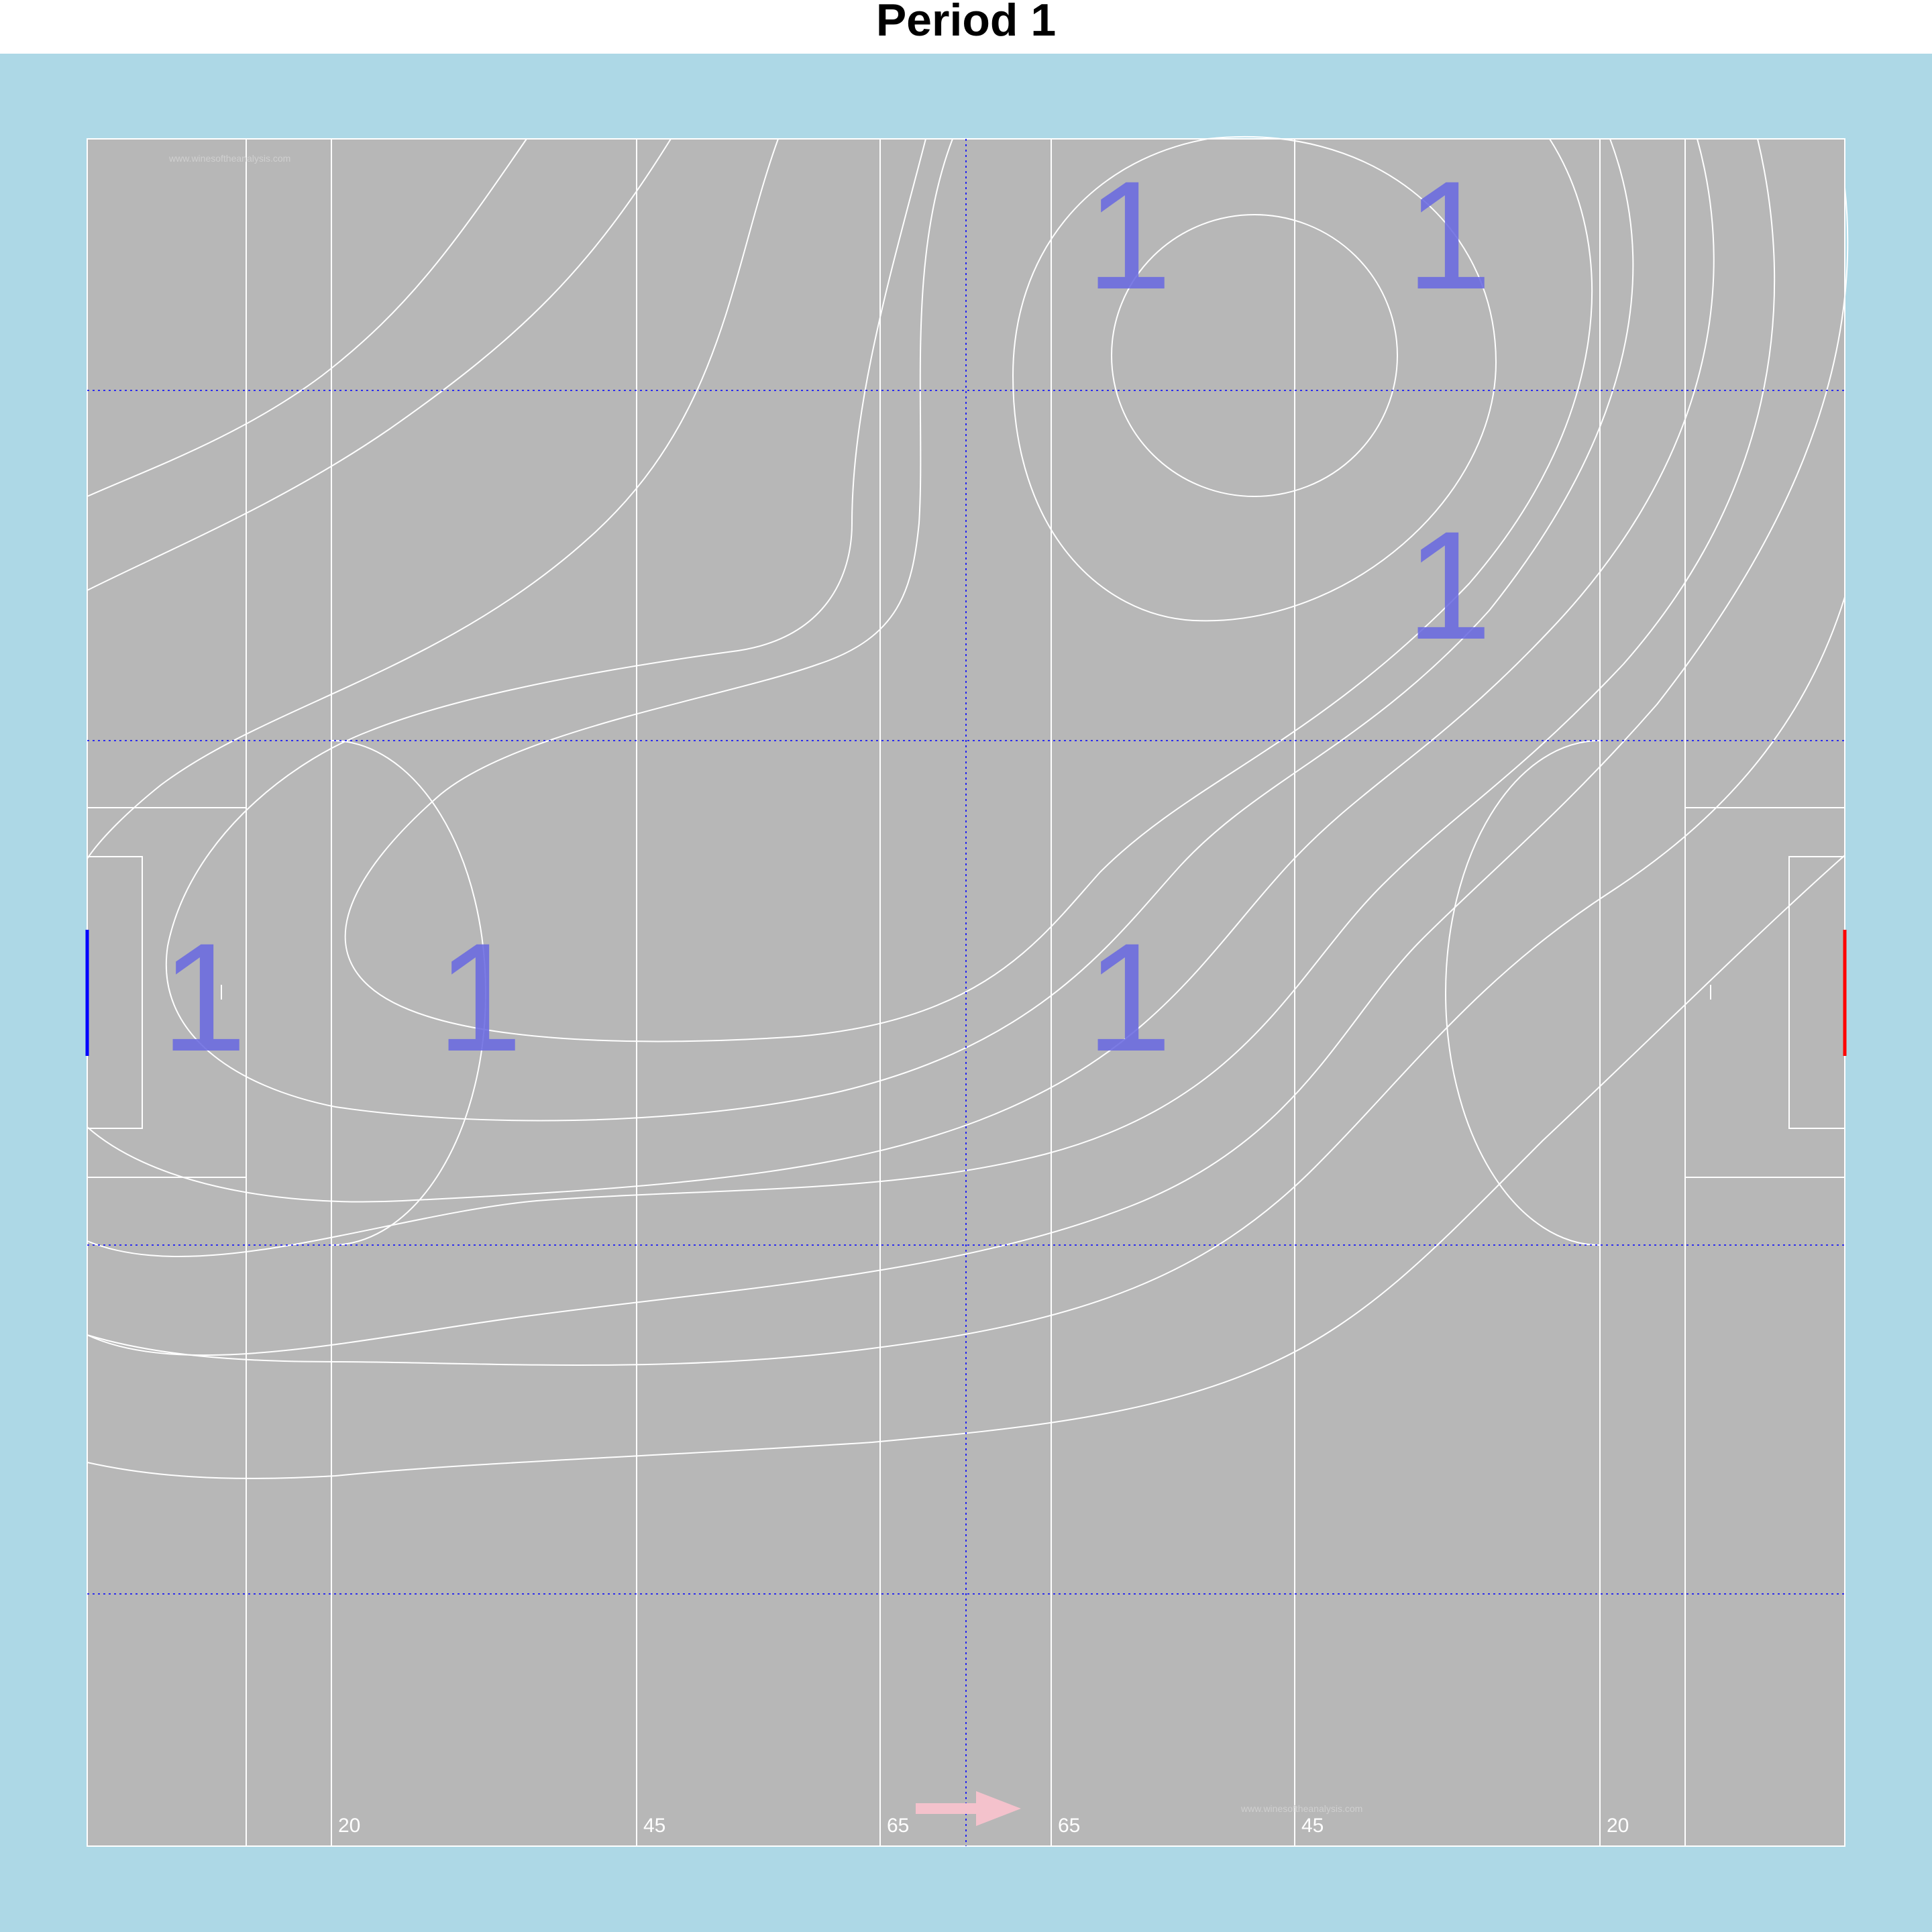 Image resolution: width=1932 pixels, height=1932 pixels. Describe the element at coordinates (1301, 1808) in the screenshot. I see `watermark-bottom: www.winesoftheanalysis.com` at that location.